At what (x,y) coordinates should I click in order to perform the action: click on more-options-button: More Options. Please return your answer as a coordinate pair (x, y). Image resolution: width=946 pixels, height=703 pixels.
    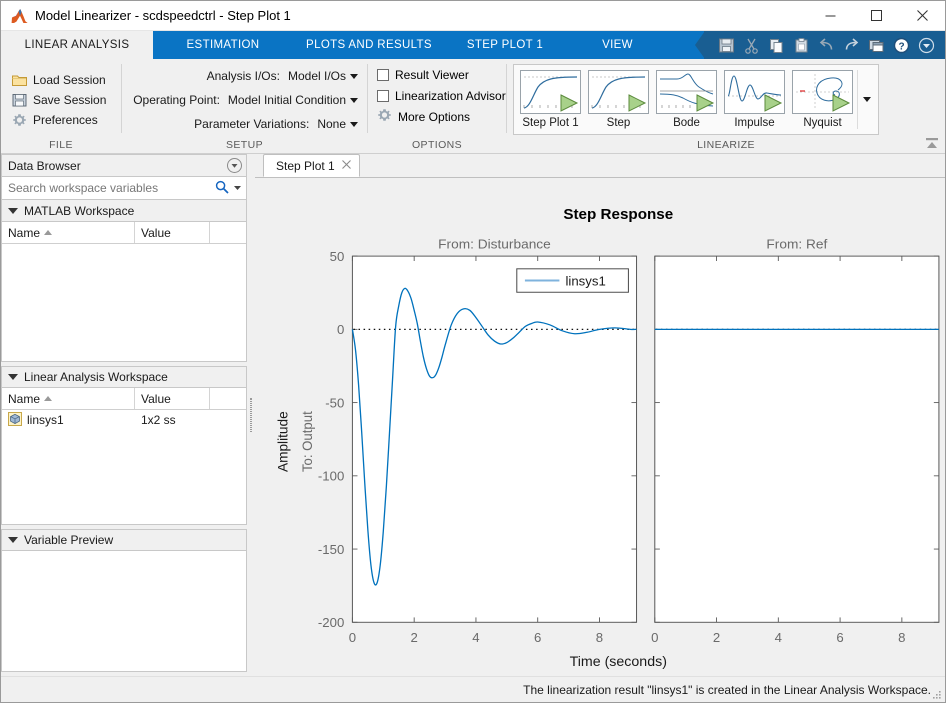
    Looking at the image, I should click on (441, 117).